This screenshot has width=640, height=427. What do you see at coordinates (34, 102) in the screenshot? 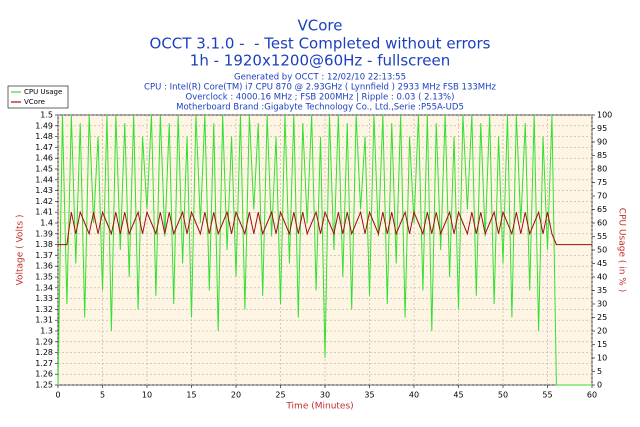
I see `legend-label: VCore` at bounding box center [34, 102].